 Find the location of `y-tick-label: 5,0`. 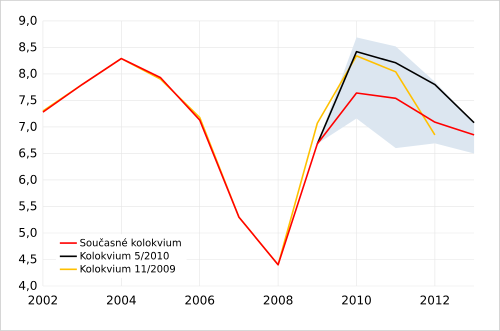

y-tick-label: 5,0 is located at coordinates (28, 233).